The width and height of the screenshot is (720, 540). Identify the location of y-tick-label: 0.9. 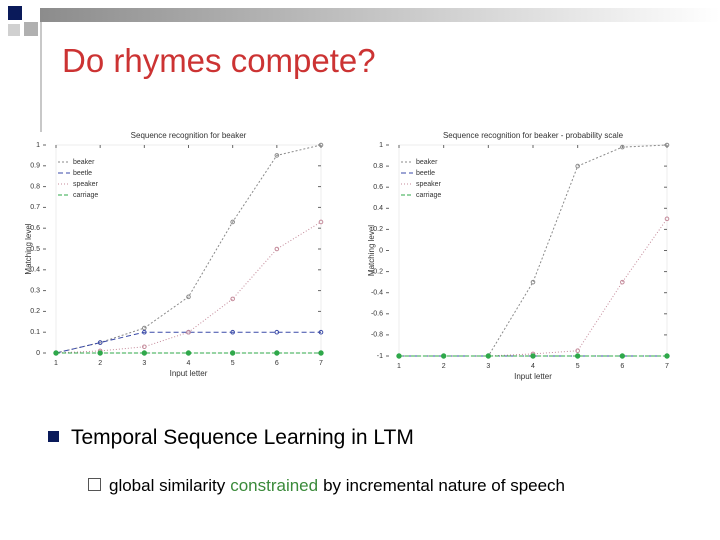
(35, 166).